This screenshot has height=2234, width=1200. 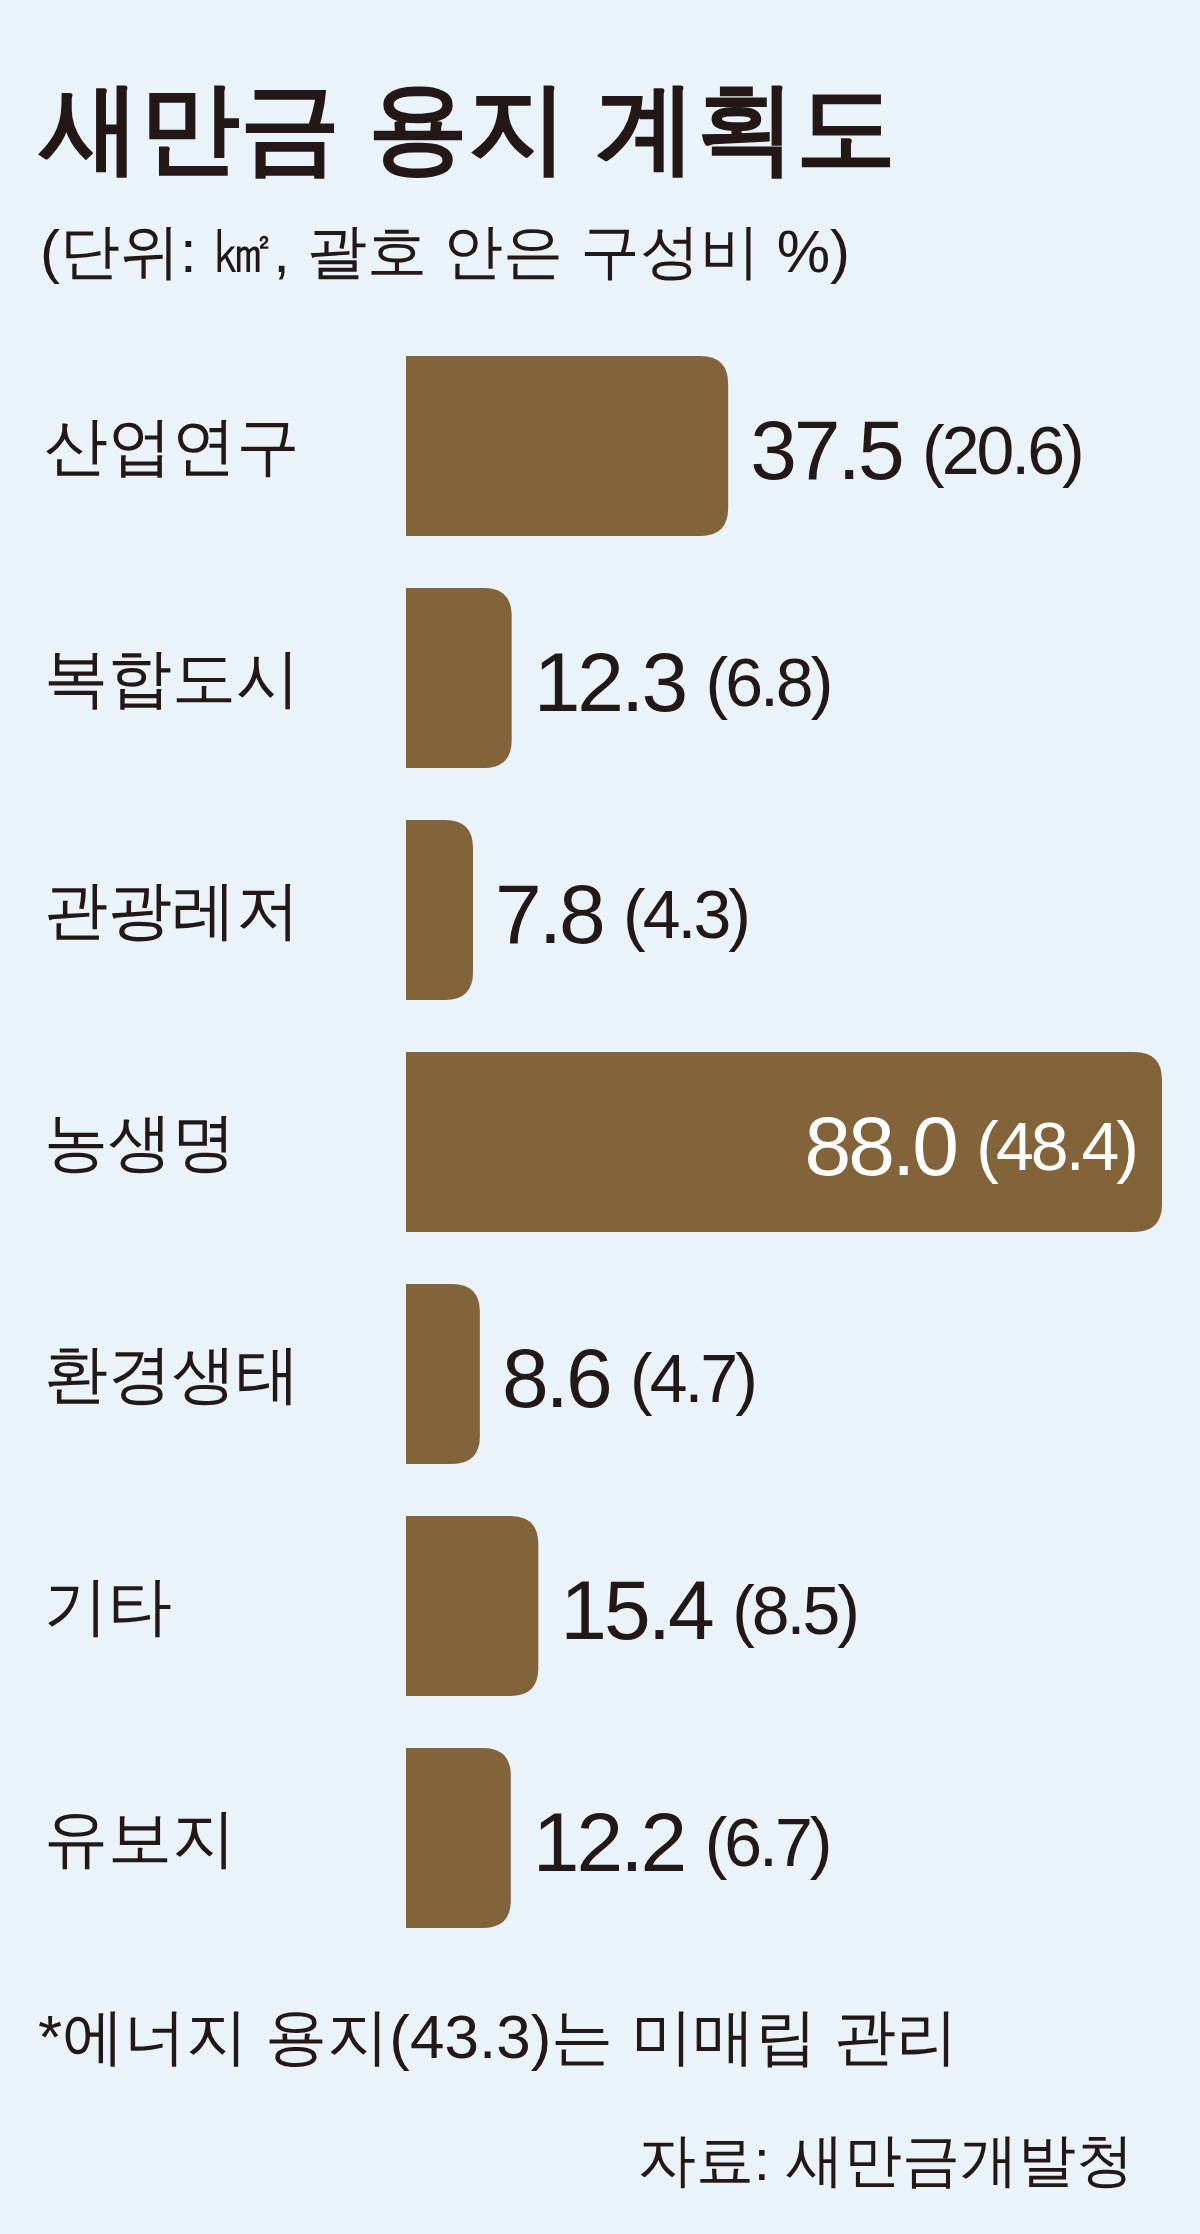 I want to click on value-label: 7.8 (4.3), so click(x=621, y=914).